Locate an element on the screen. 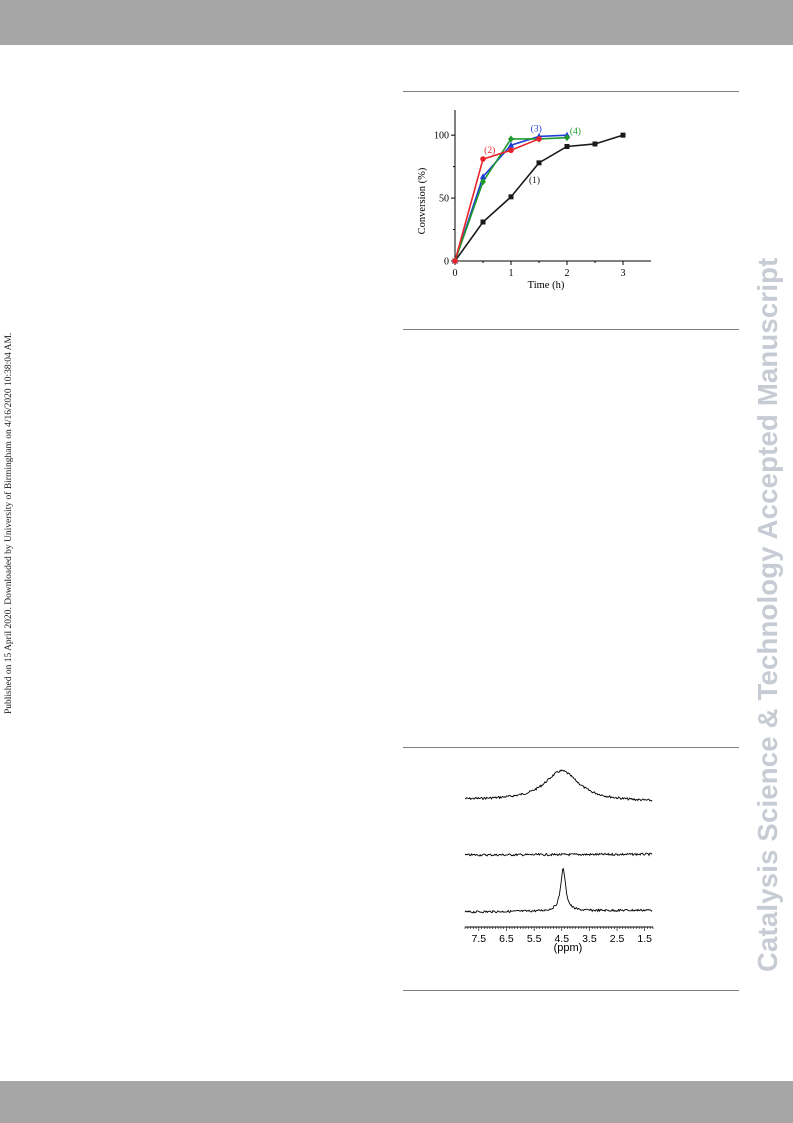 The image size is (793, 1123). x-tick-label: 3 is located at coordinates (623, 273).